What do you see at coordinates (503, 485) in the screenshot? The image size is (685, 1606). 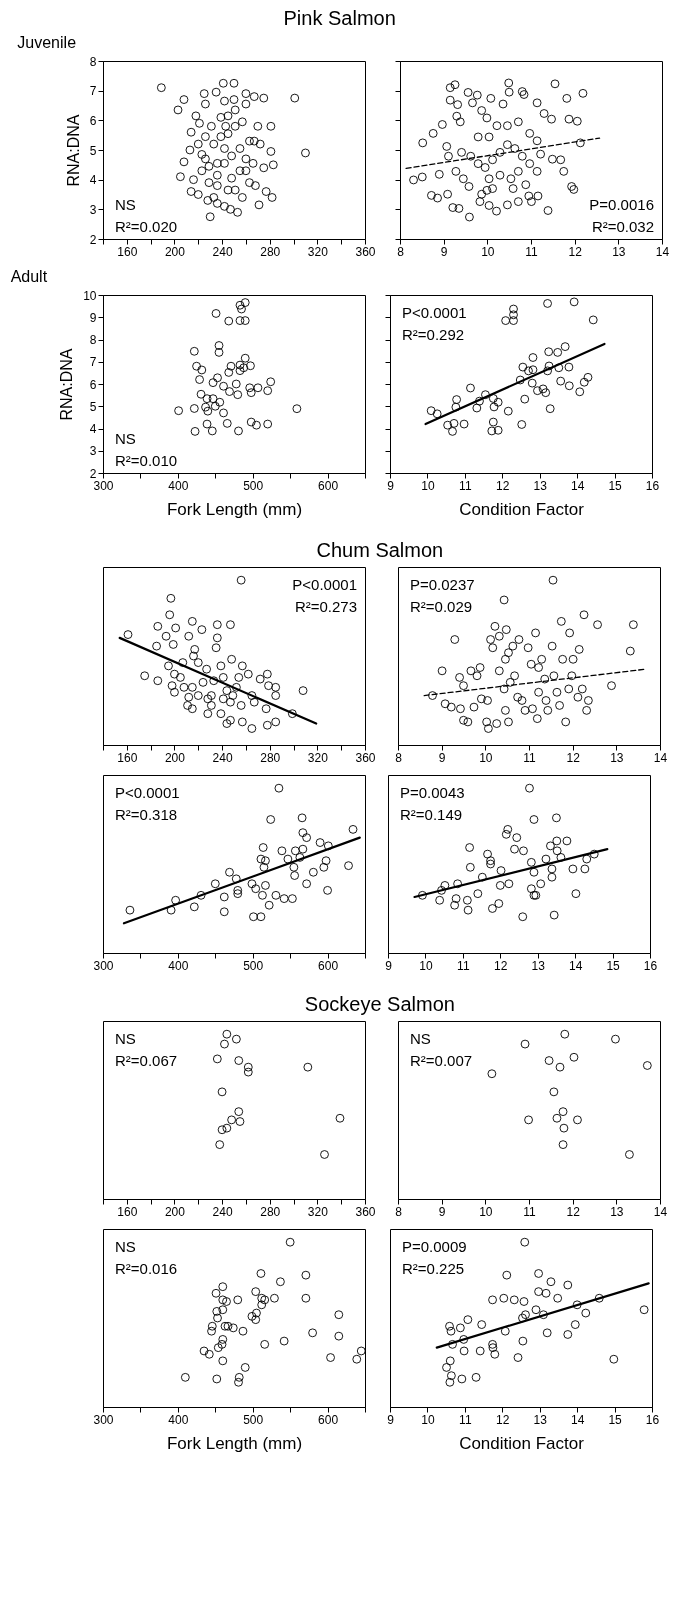 I see `x-tick-label: 12` at bounding box center [503, 485].